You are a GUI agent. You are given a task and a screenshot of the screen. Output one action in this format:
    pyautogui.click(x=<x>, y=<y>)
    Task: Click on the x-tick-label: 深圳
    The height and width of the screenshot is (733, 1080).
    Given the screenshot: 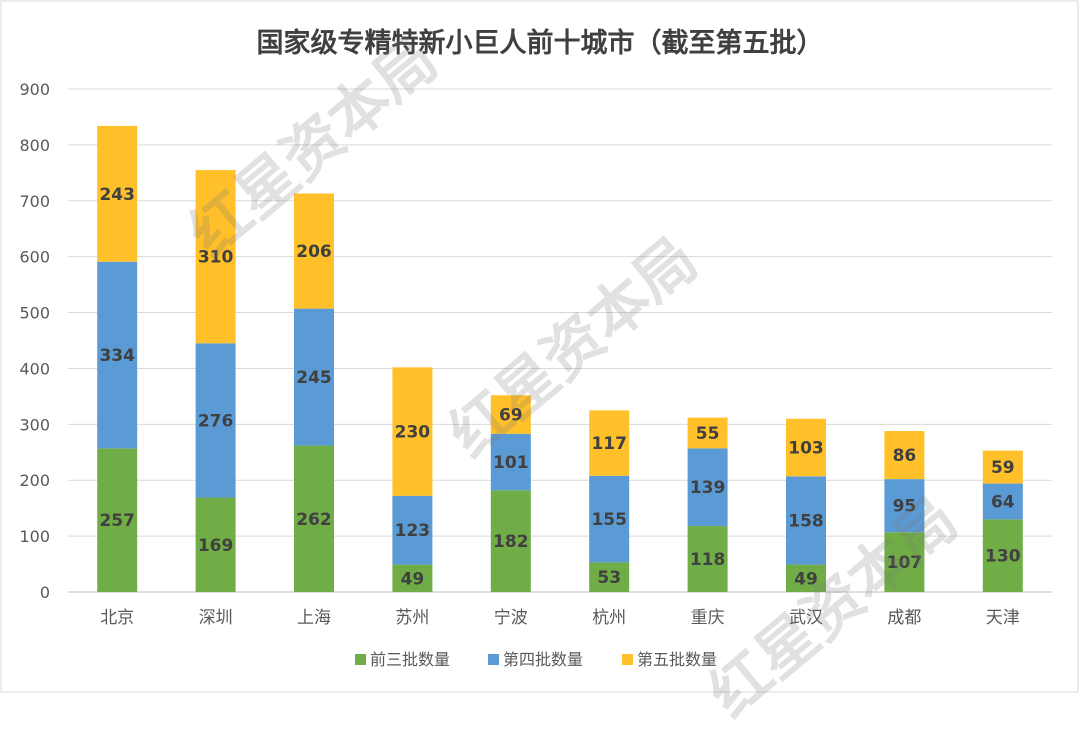 What is the action you would take?
    pyautogui.click(x=216, y=618)
    